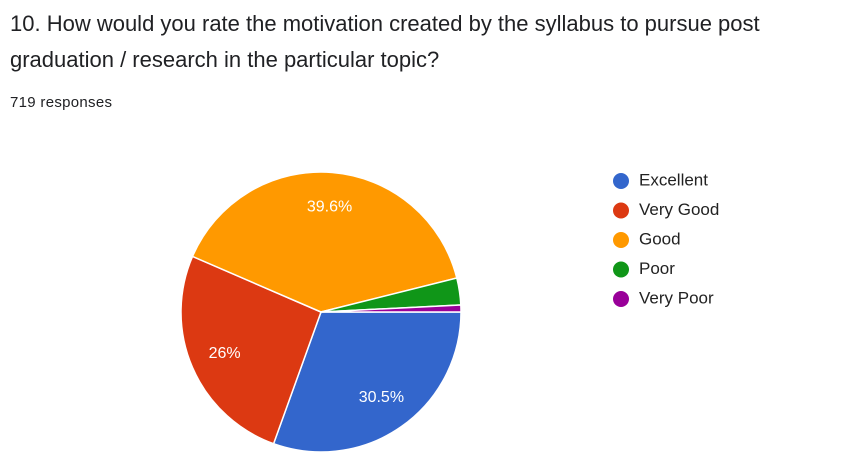 This screenshot has width=845, height=470. What do you see at coordinates (225, 353) in the screenshot?
I see `slice-label: 26%` at bounding box center [225, 353].